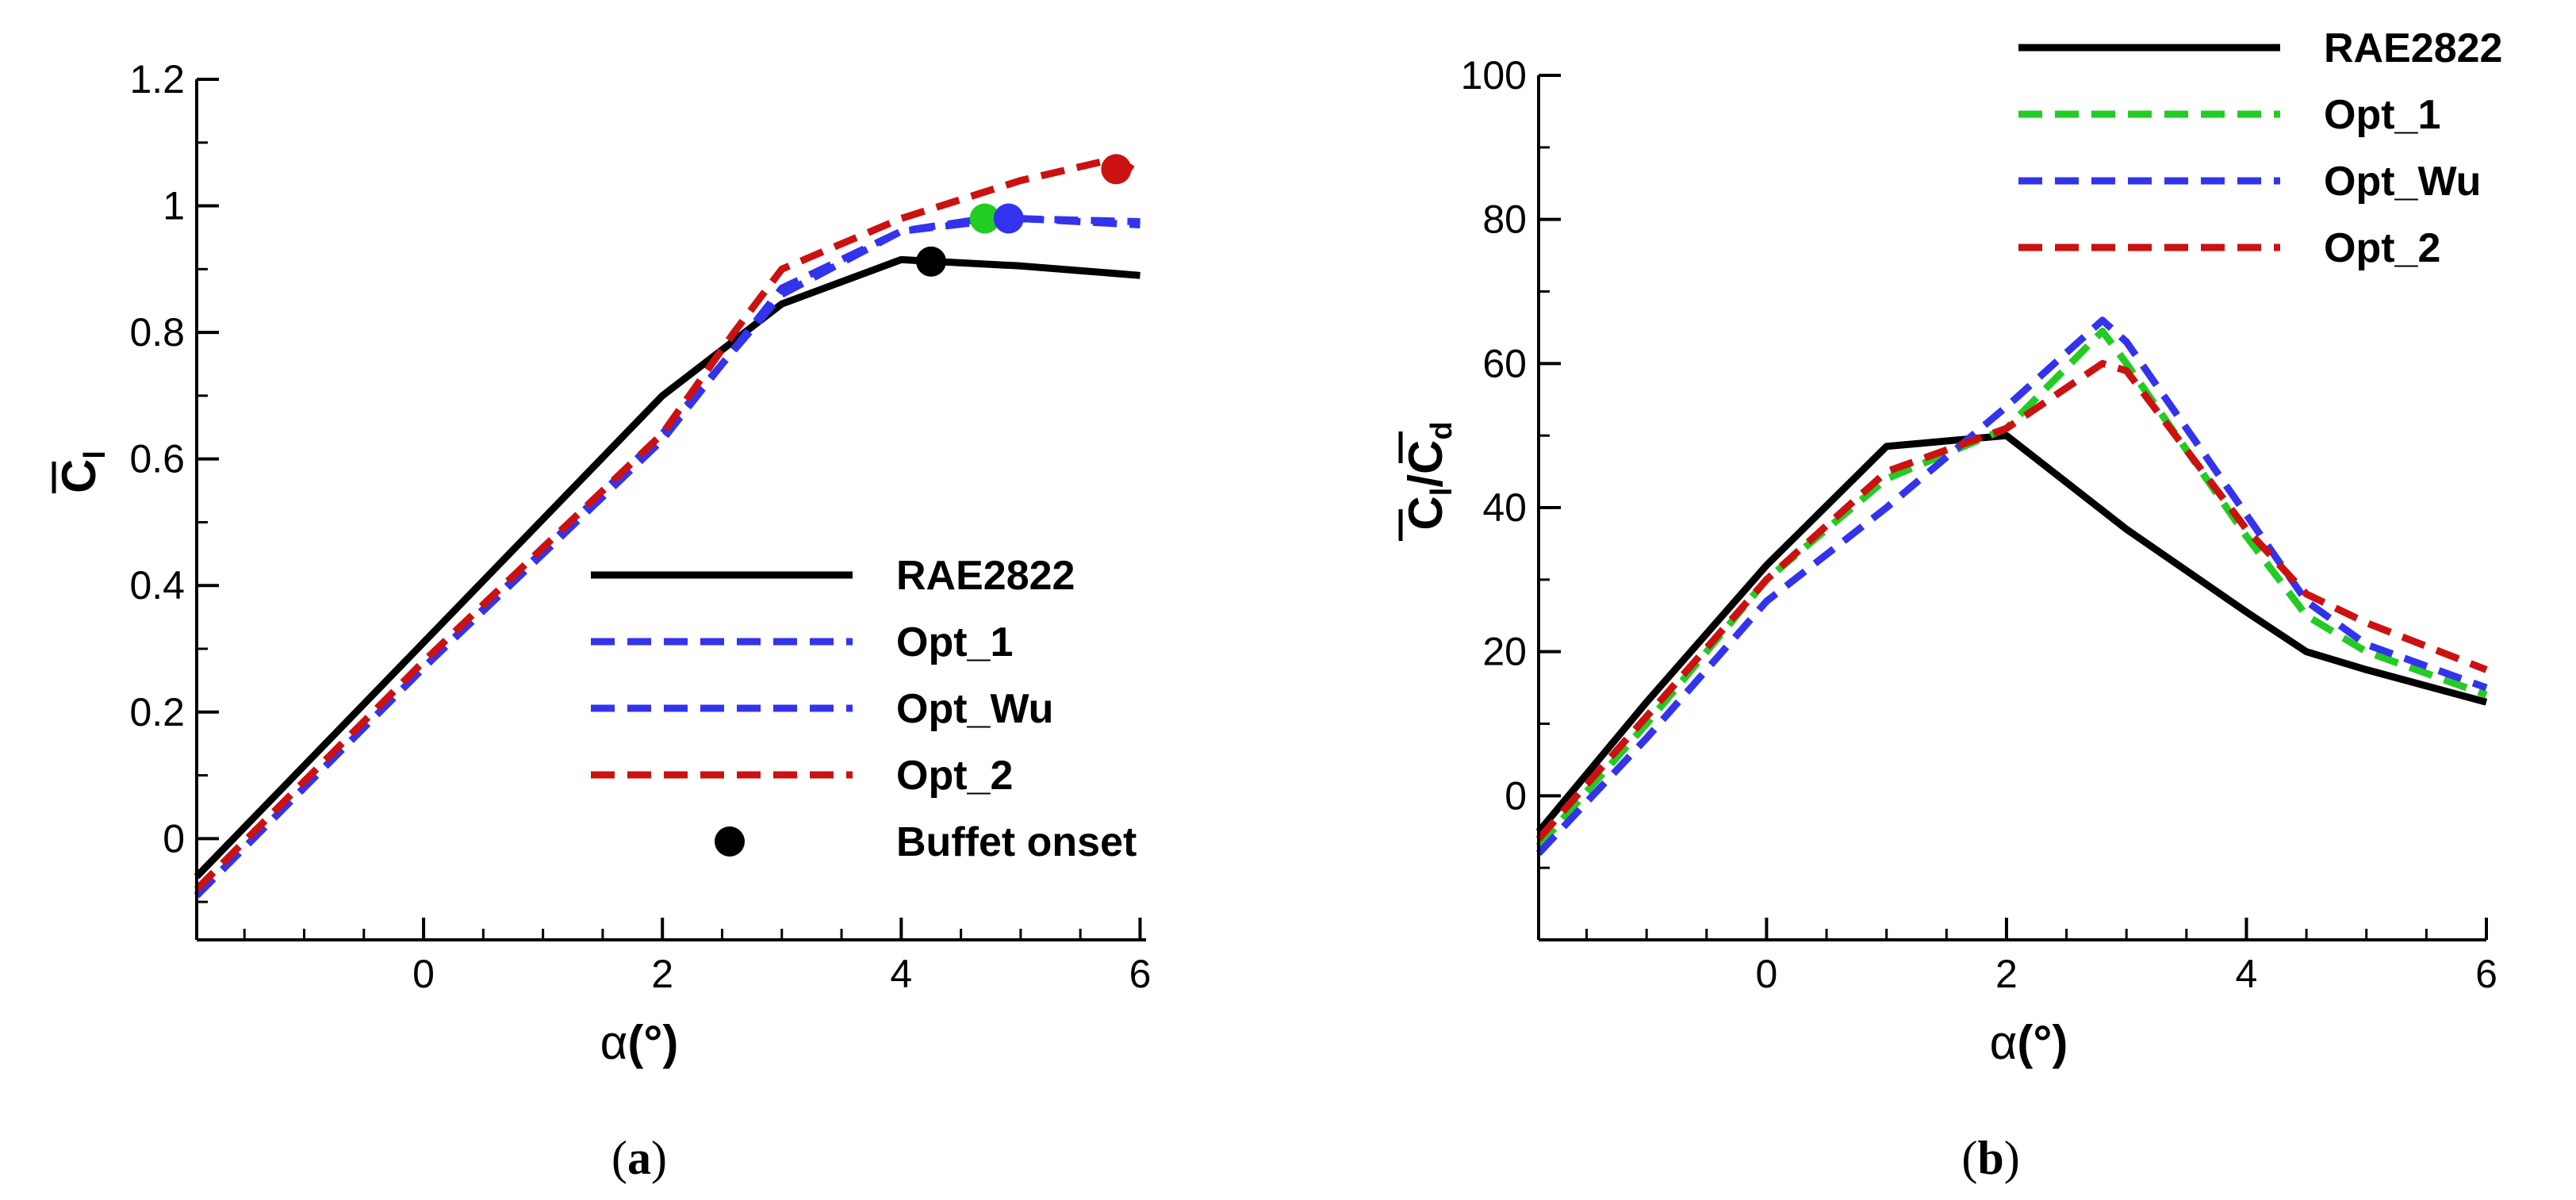 The height and width of the screenshot is (1200, 2576). Describe the element at coordinates (619, 1158) in the screenshot. I see `caption-a-open: (` at that location.